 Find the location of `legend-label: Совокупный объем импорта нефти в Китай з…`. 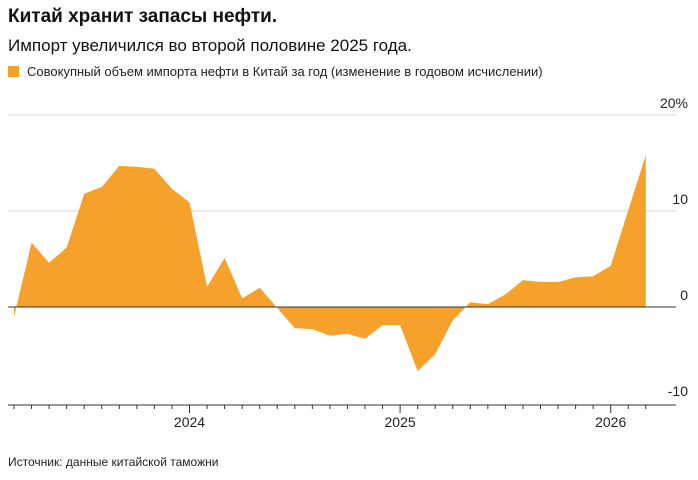

legend-label: Совокупный объем импорта нефти в Китай з… is located at coordinates (285, 71).